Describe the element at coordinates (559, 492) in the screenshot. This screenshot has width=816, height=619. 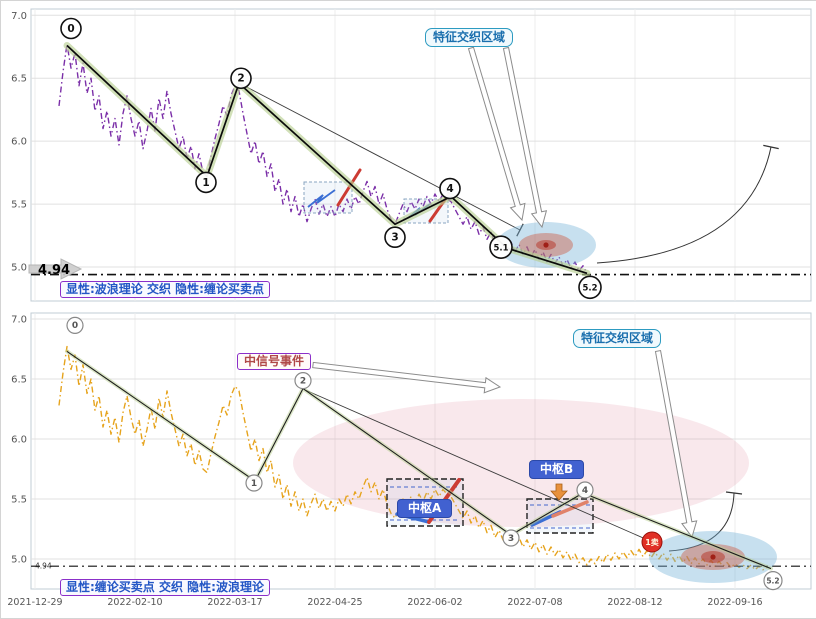
I see `pivot-b-pointer-arrow` at that location.